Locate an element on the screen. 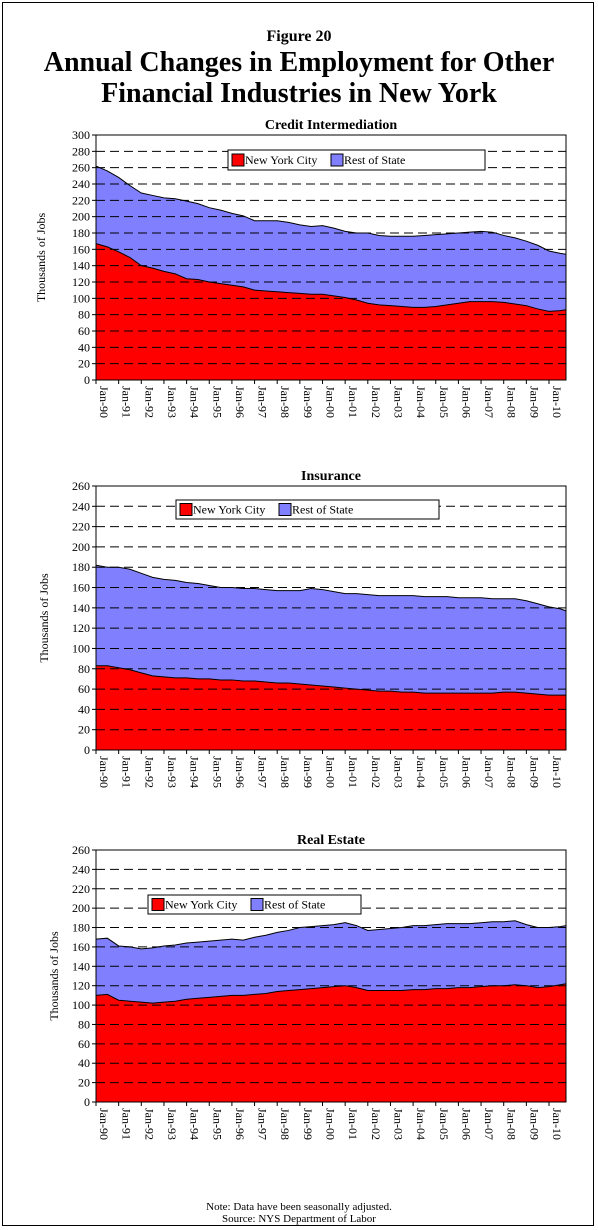 This screenshot has width=598, height=1230. x-tick-label: Jan-10 is located at coordinates (557, 402).